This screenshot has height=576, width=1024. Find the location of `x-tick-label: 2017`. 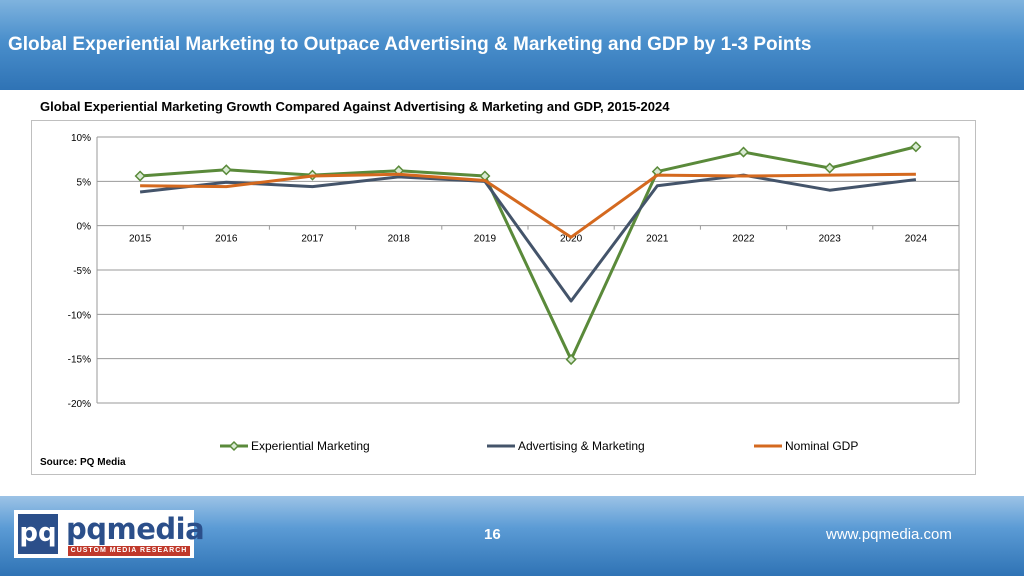

x-tick-label: 2017 is located at coordinates (312, 239).